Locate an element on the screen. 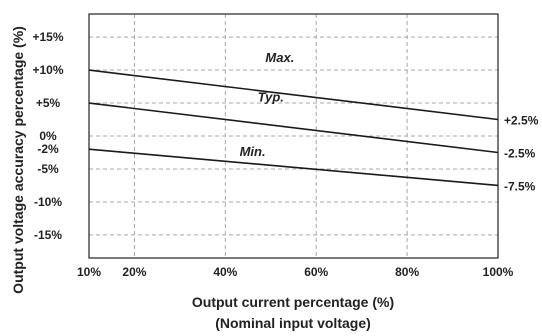  x-axis-title: Output current percentage (%) is located at coordinates (293, 302).